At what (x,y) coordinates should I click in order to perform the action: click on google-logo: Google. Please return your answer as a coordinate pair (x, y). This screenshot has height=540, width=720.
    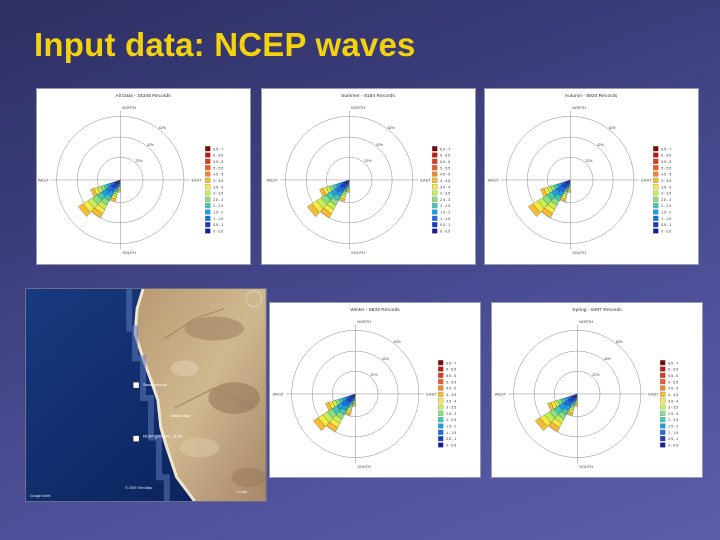
    Looking at the image, I should click on (241, 492).